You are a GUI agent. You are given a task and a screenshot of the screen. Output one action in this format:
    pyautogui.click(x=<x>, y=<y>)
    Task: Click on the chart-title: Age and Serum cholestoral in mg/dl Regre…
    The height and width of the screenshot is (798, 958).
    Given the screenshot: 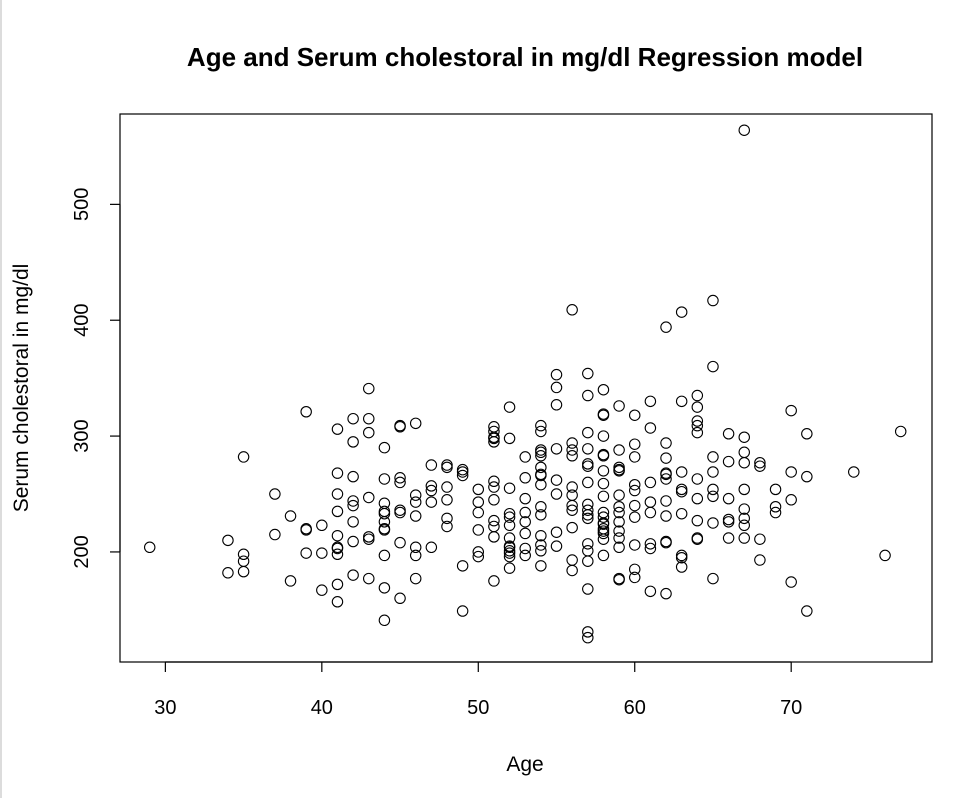 What is the action you would take?
    pyautogui.click(x=525, y=57)
    